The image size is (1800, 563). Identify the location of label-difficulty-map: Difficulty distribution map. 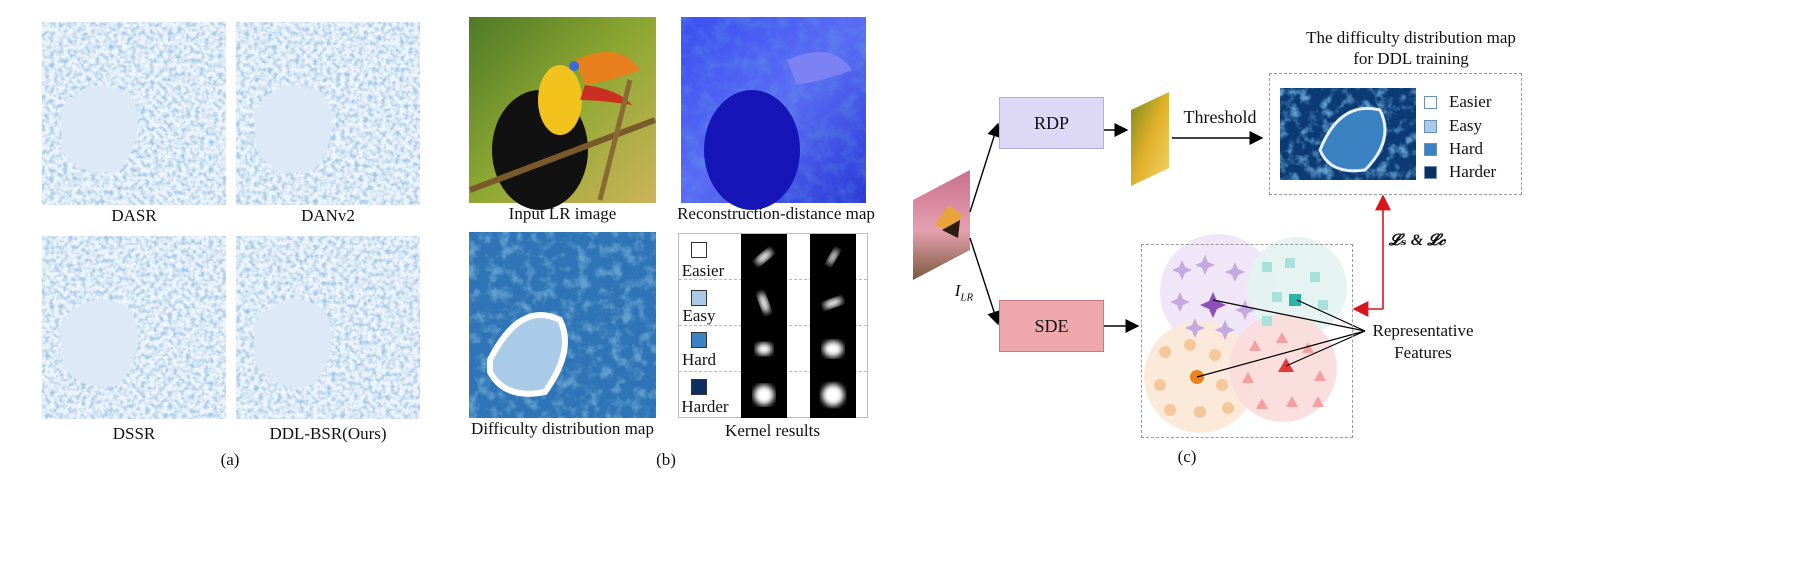
(562, 428).